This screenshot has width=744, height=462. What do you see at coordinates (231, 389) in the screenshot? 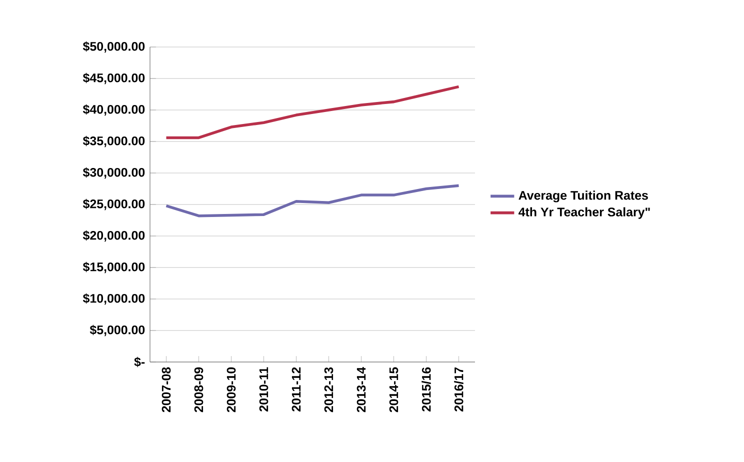
I see `x-tick-label: 2009-10` at bounding box center [231, 389].